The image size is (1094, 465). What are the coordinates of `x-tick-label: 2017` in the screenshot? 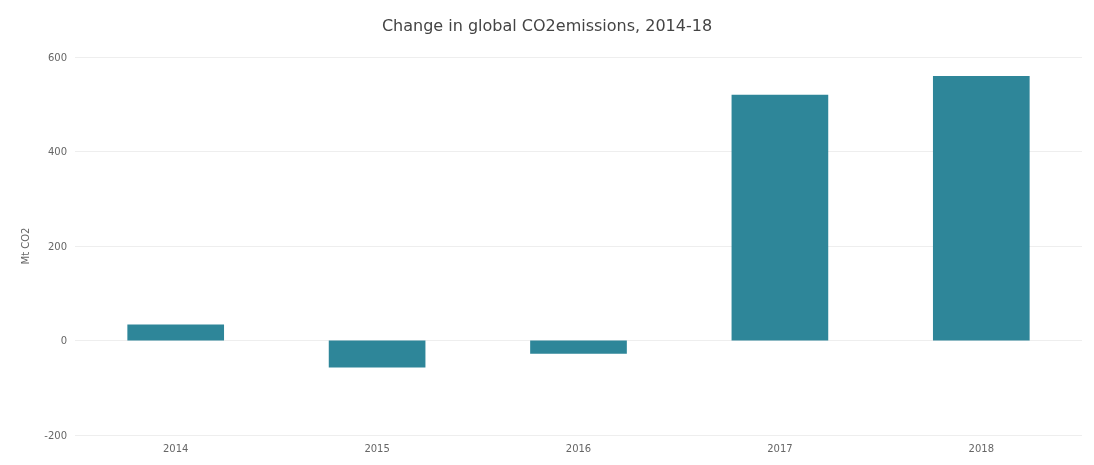 It's located at (780, 448).